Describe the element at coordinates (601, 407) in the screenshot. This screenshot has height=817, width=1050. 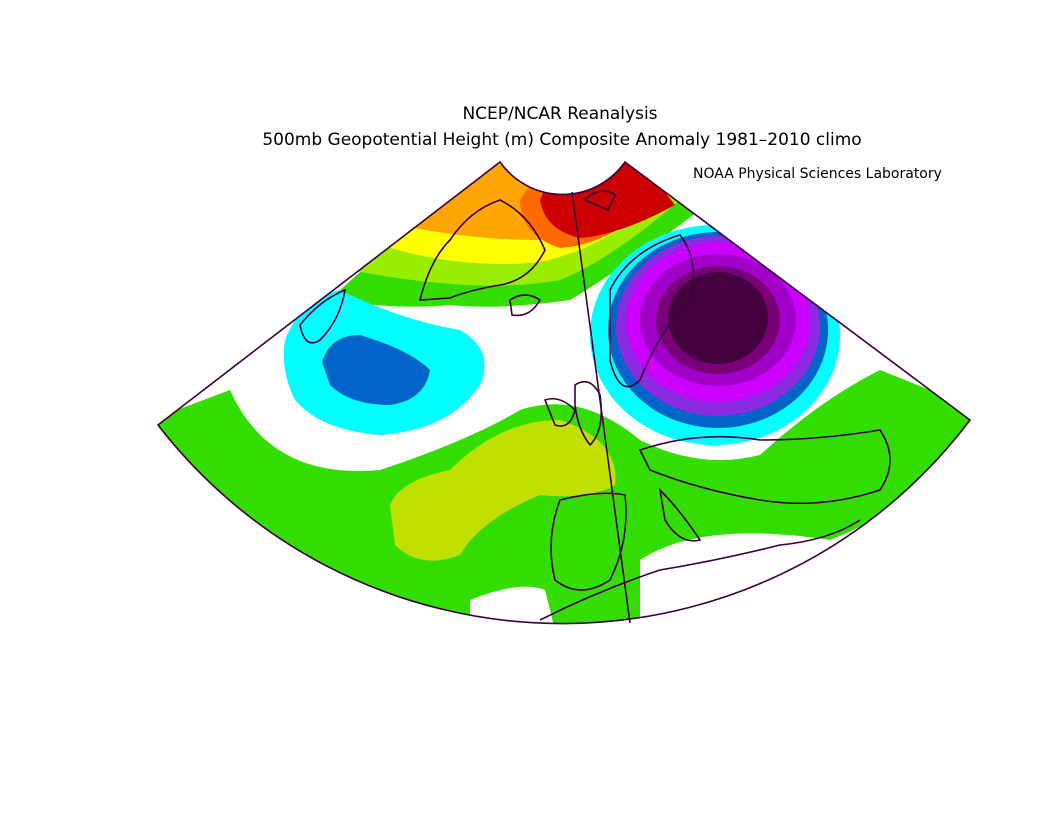
I see `meridian` at that location.